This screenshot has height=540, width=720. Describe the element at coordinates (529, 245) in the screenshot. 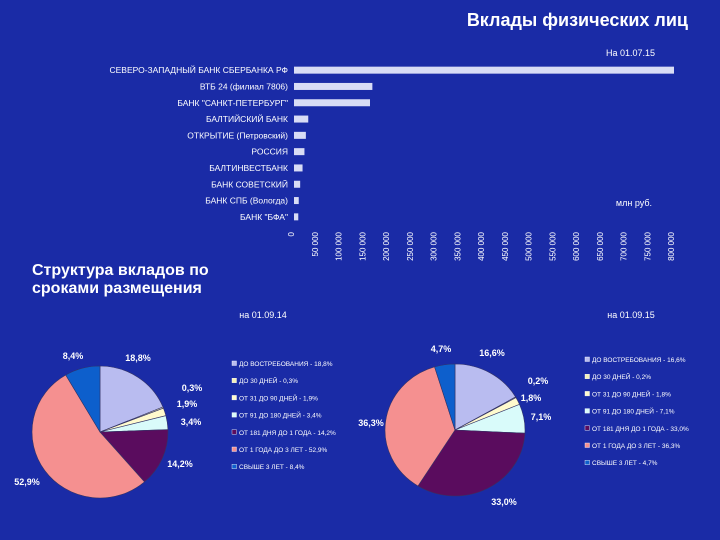

I see `x-tick-label: 500 000` at that location.